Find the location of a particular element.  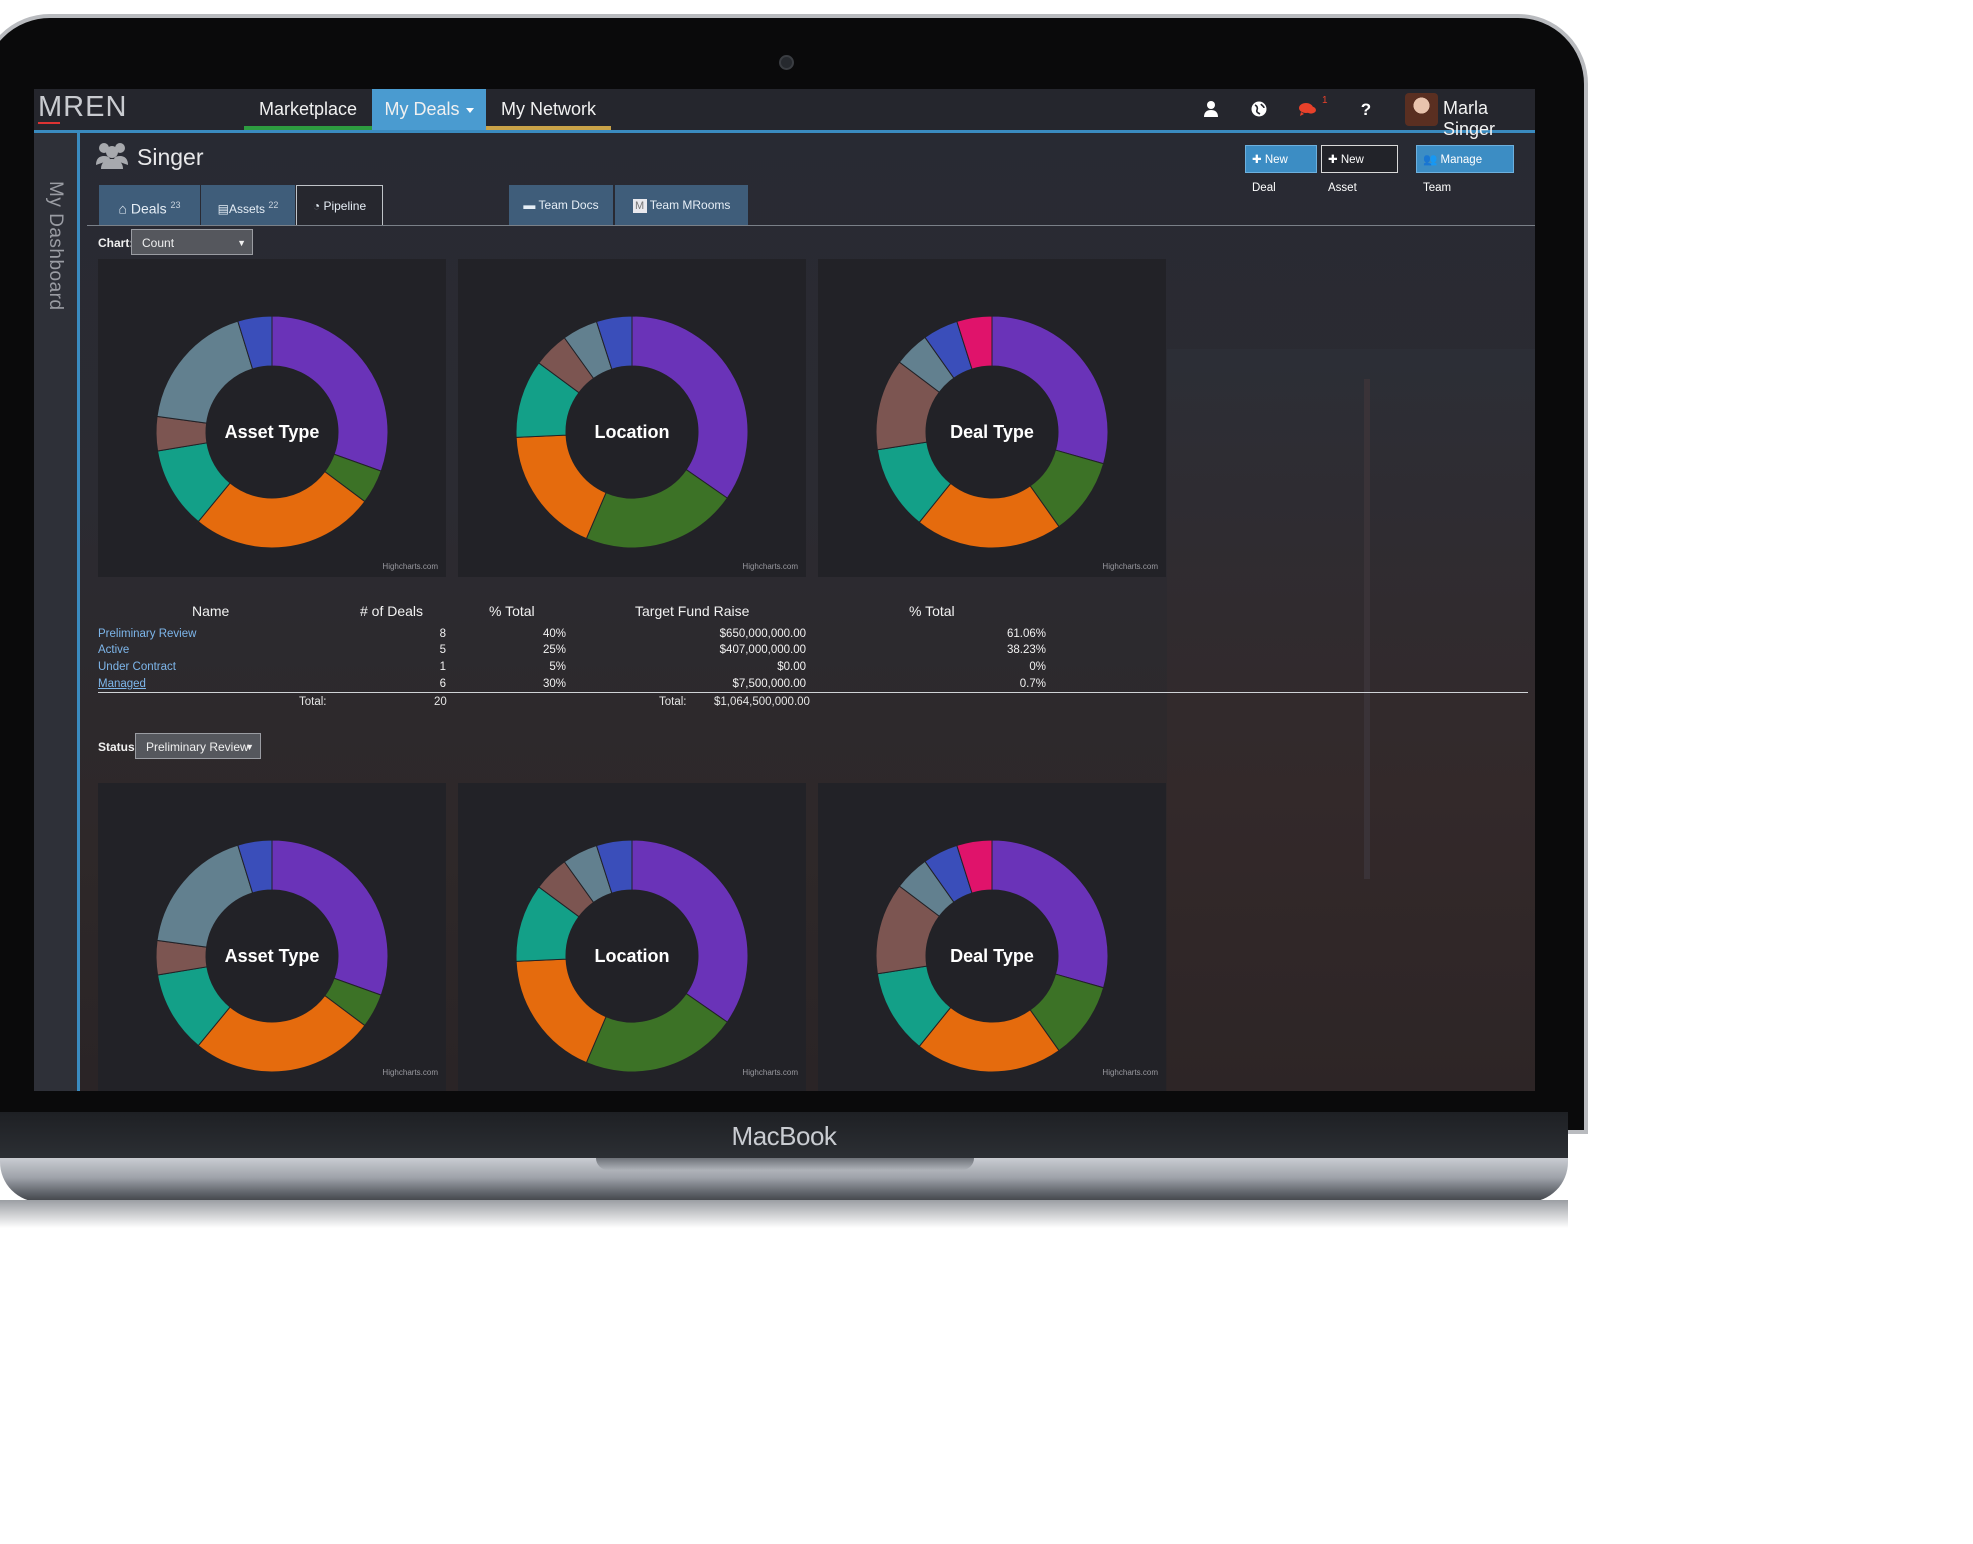

chart-panel-asset-type: Asset Type Highcharts.com is located at coordinates (272, 418).